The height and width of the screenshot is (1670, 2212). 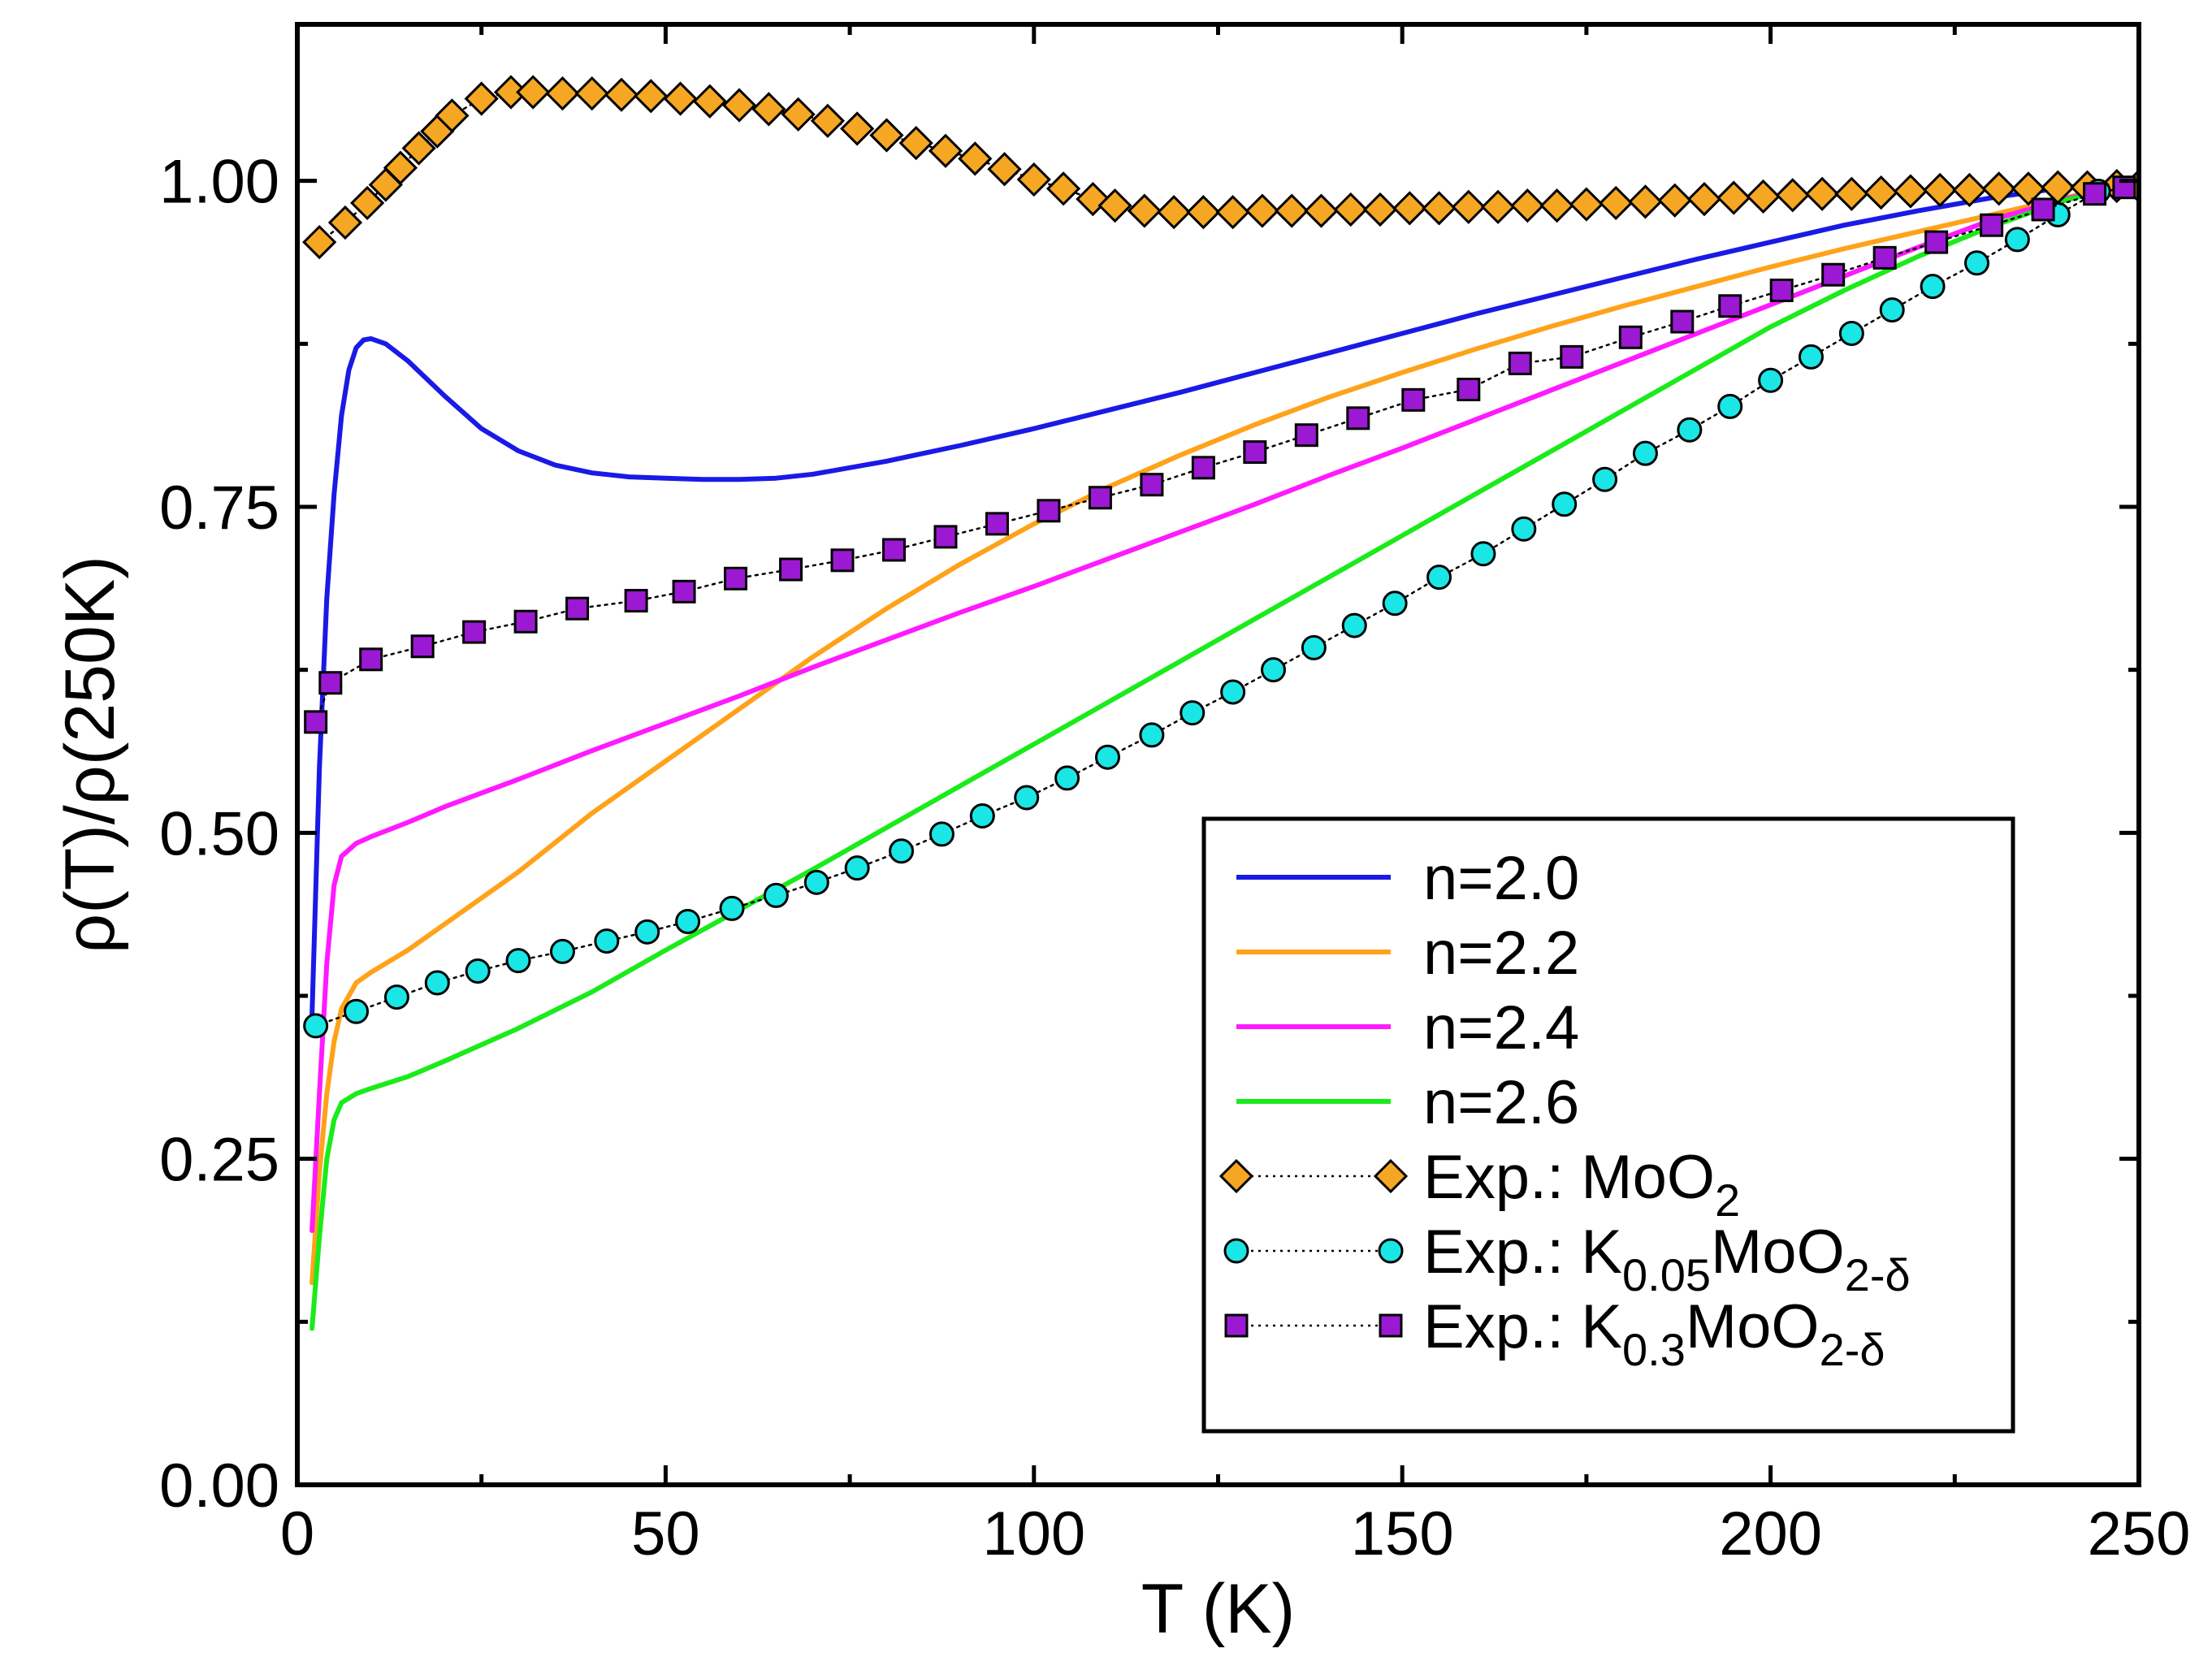 I want to click on legend-item: Exp.: K0.05MoO2-δ, so click(x=1567, y=1259).